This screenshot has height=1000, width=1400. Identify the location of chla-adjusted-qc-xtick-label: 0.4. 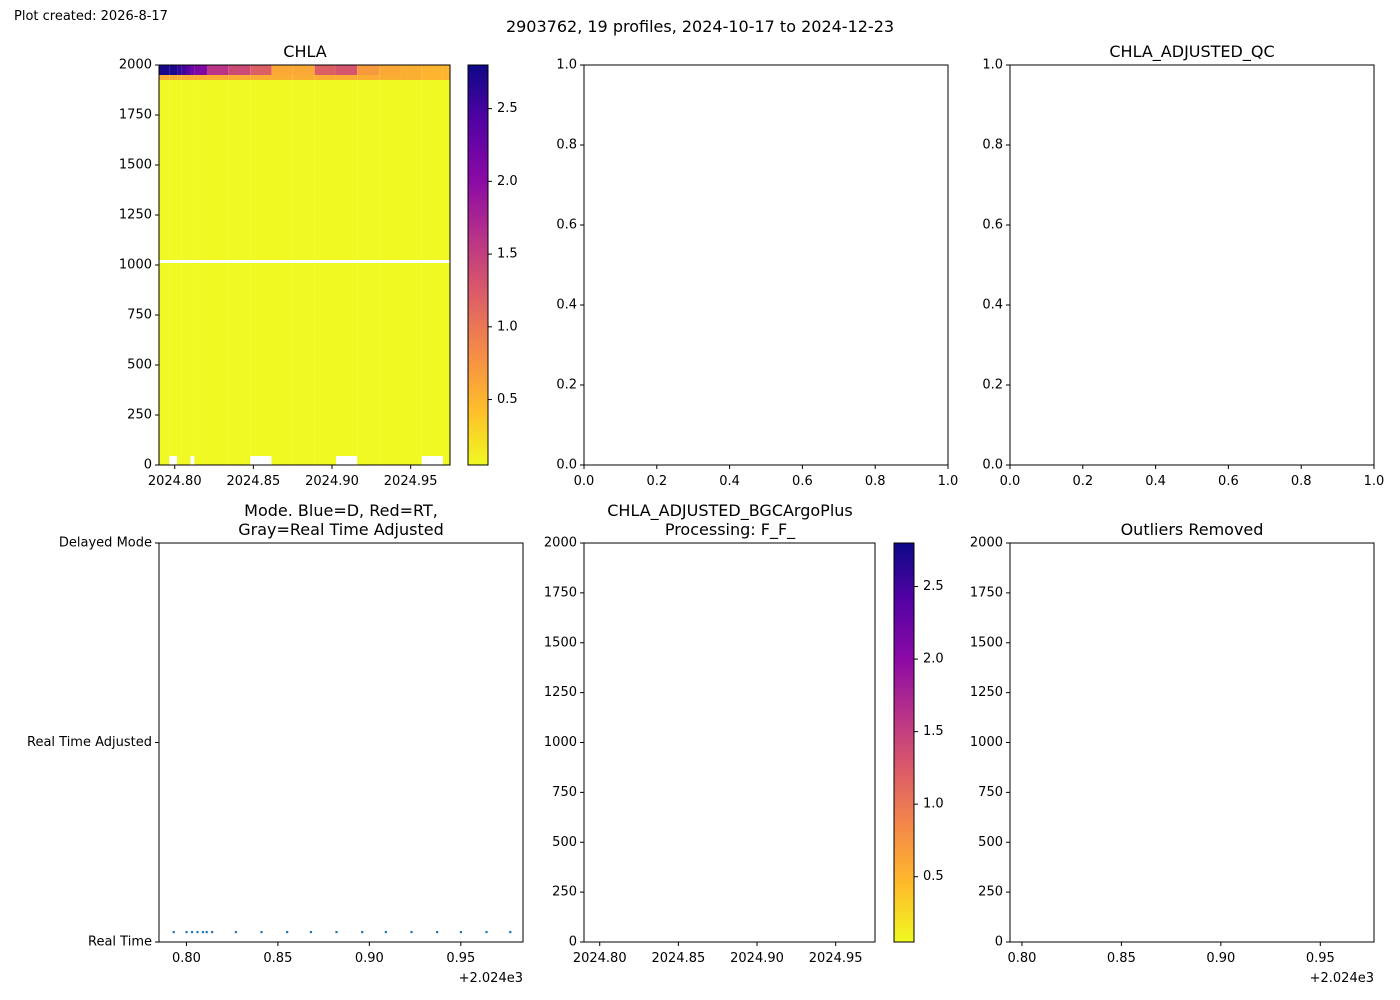
(1155, 481).